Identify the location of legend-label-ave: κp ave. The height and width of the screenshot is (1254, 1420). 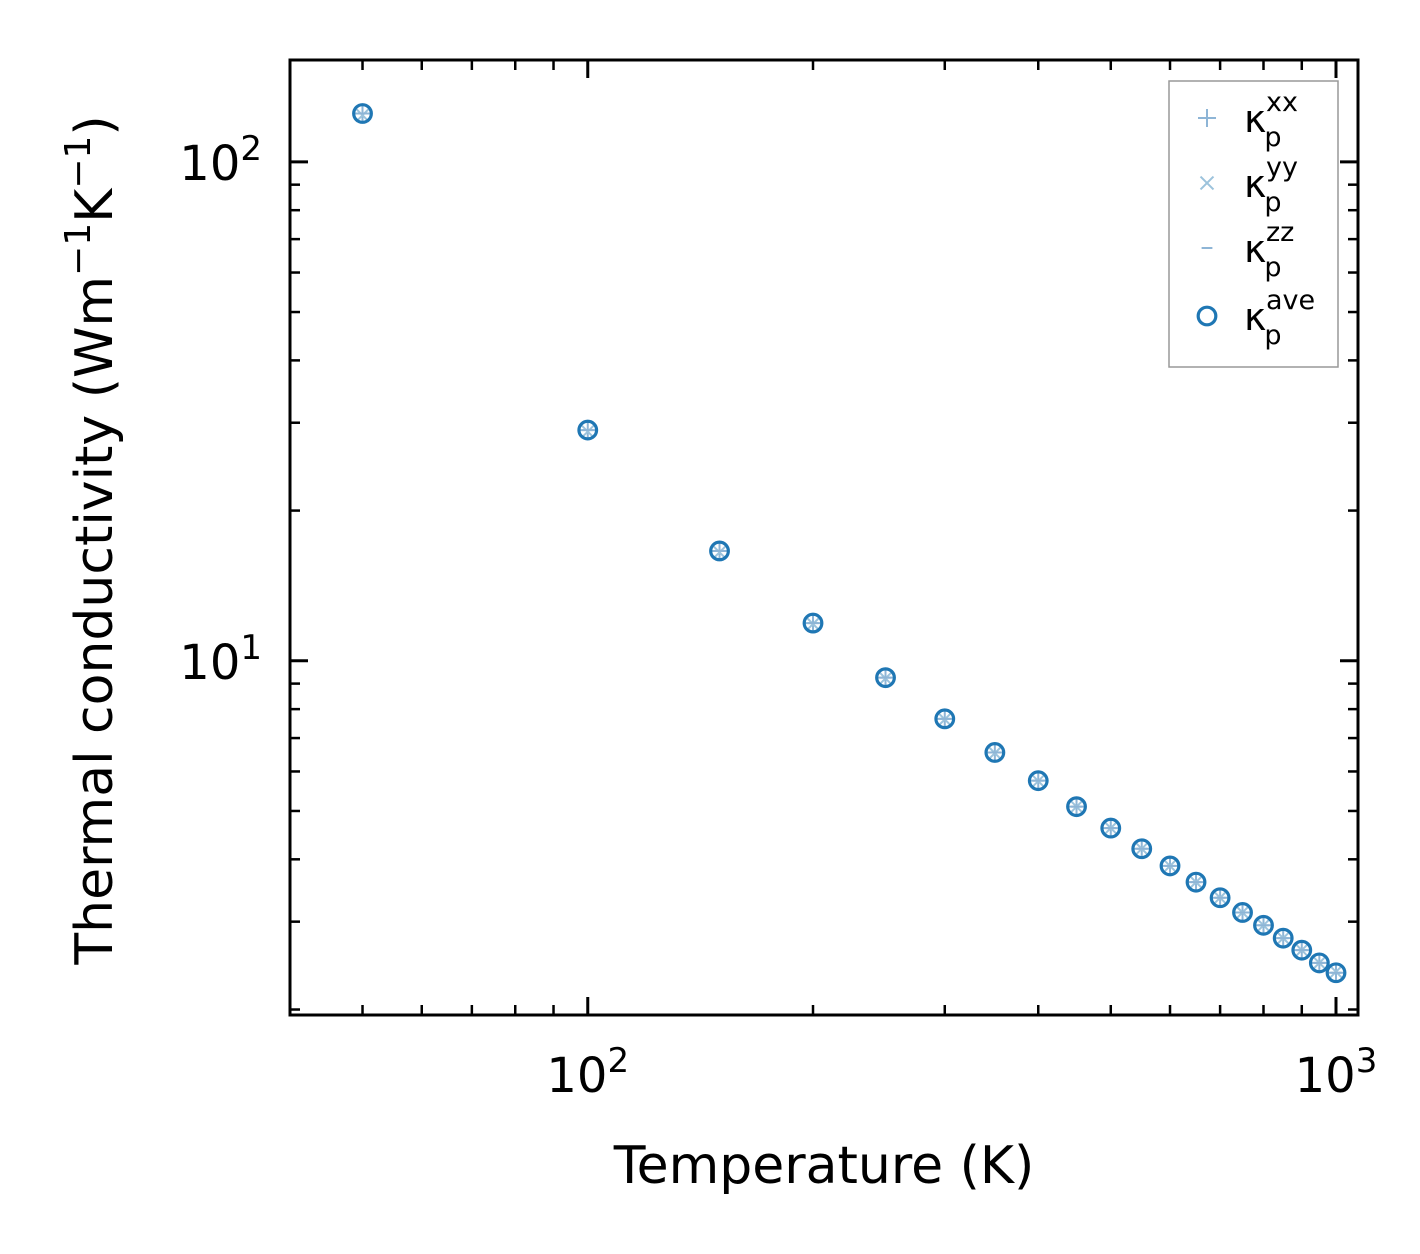
(1279, 318).